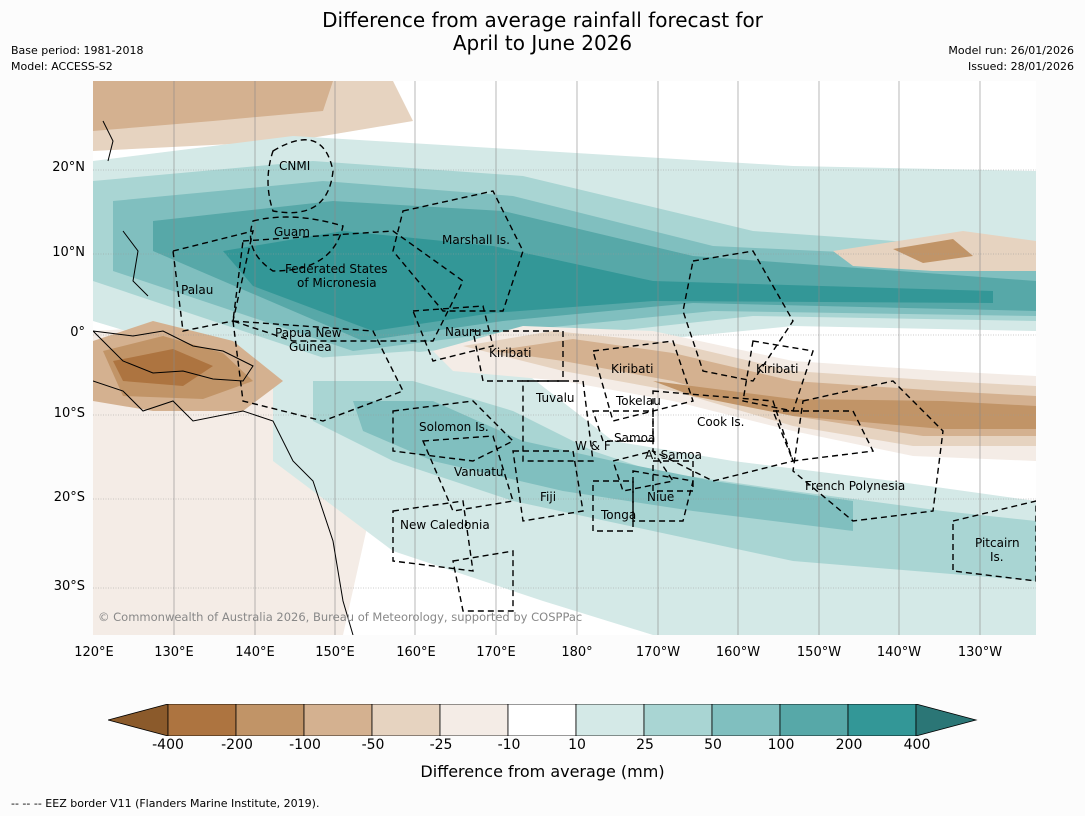 The image size is (1085, 816). I want to click on label-tonga: Tonga, so click(618, 515).